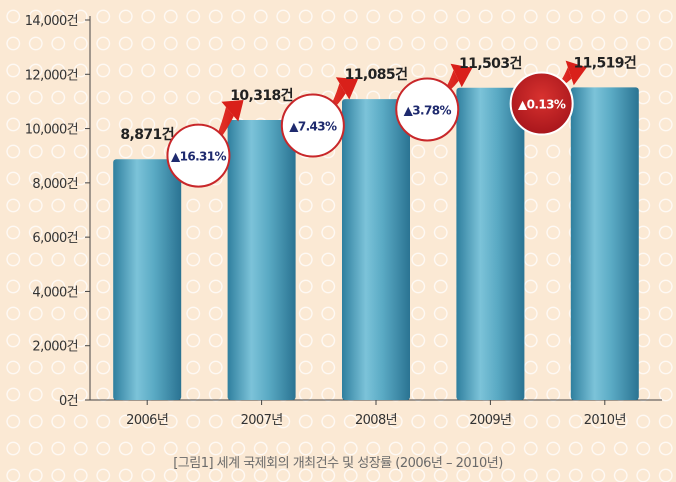 This screenshot has height=482, width=676. I want to click on x-tick-label: 2006년, so click(147, 420).